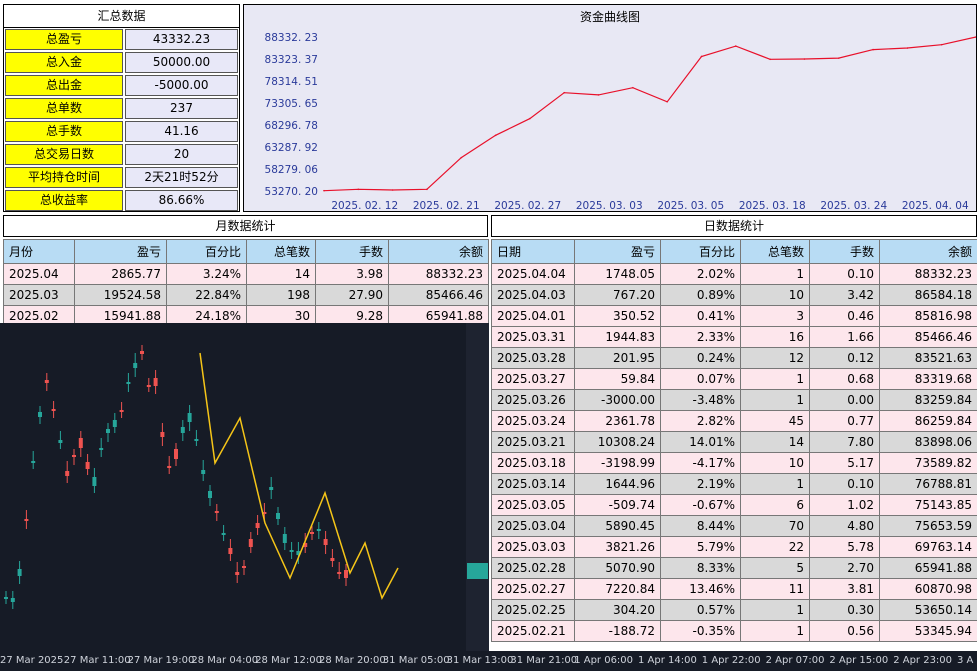 The width and height of the screenshot is (977, 671). What do you see at coordinates (700, 589) in the screenshot?
I see `daily-cell: 13.46%` at bounding box center [700, 589].